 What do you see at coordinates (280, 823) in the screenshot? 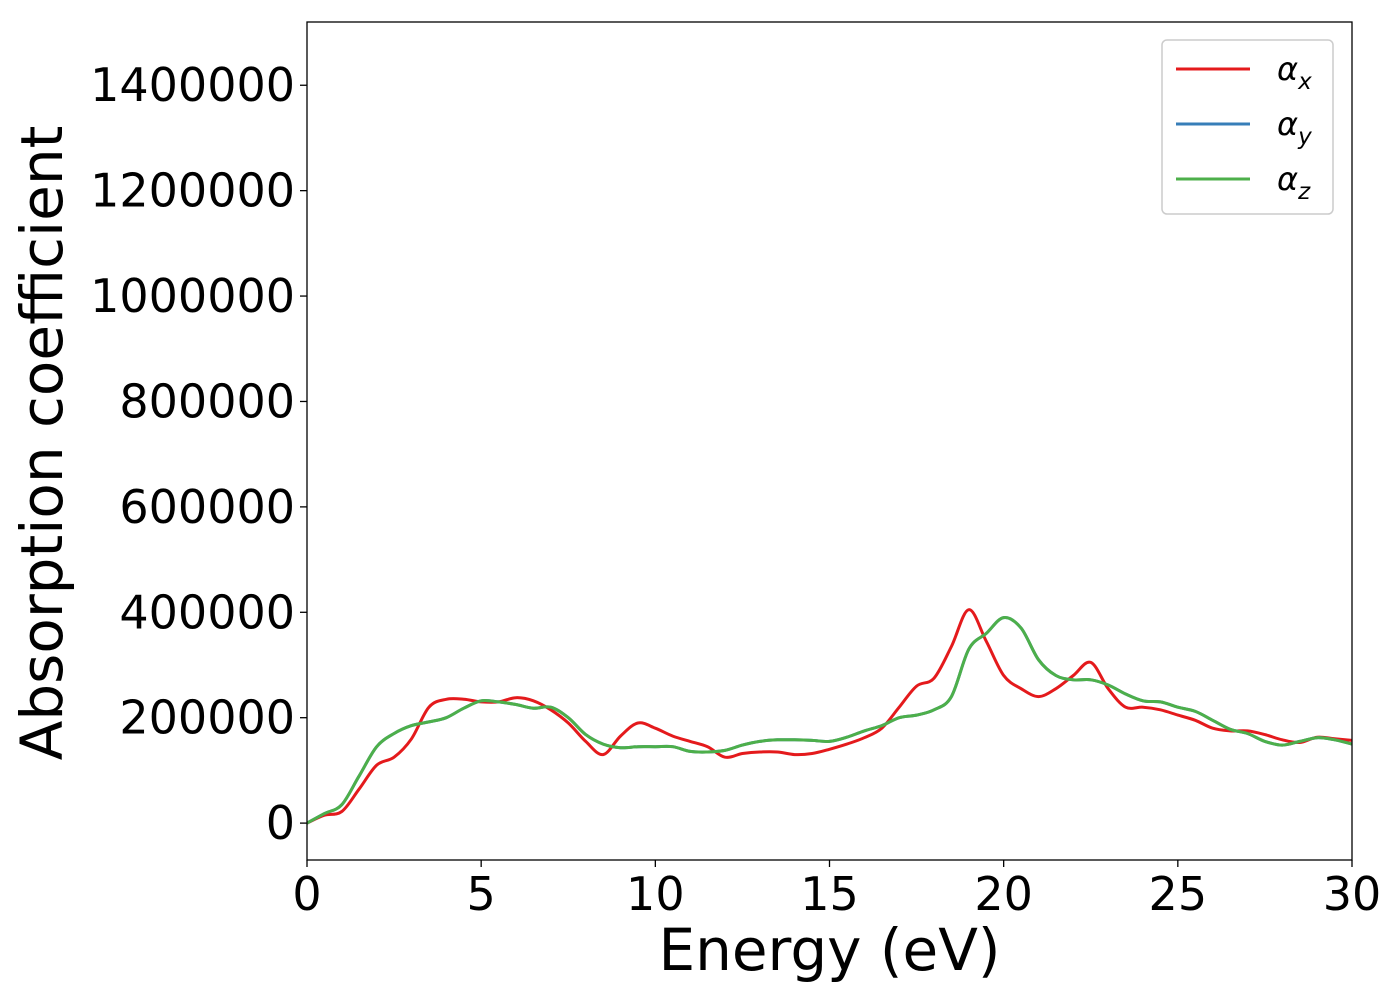
I see `y-tick-label: 0` at bounding box center [280, 823].